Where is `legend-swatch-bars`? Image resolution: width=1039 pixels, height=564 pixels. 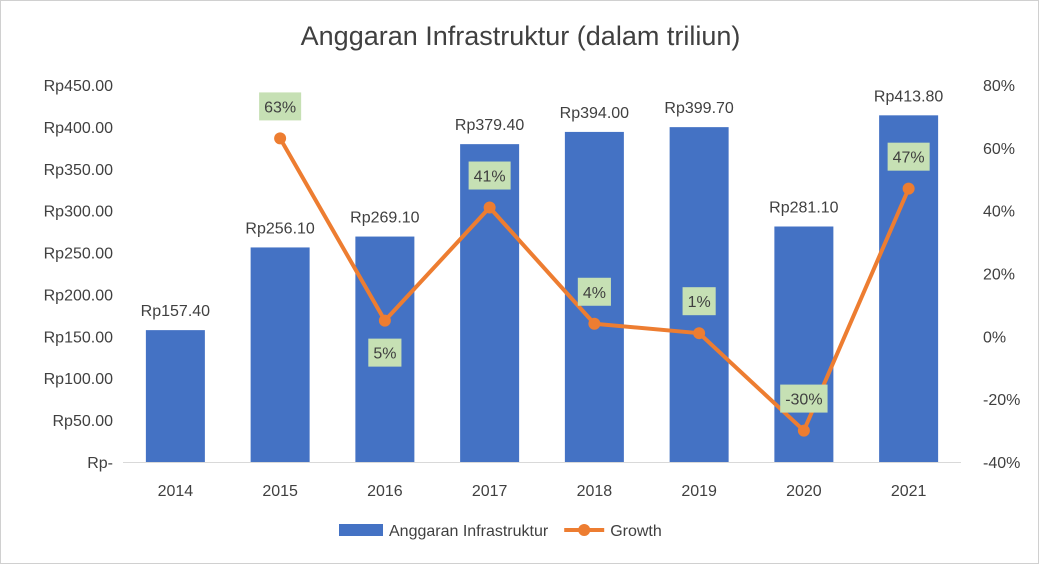
legend-swatch-bars is located at coordinates (361, 530).